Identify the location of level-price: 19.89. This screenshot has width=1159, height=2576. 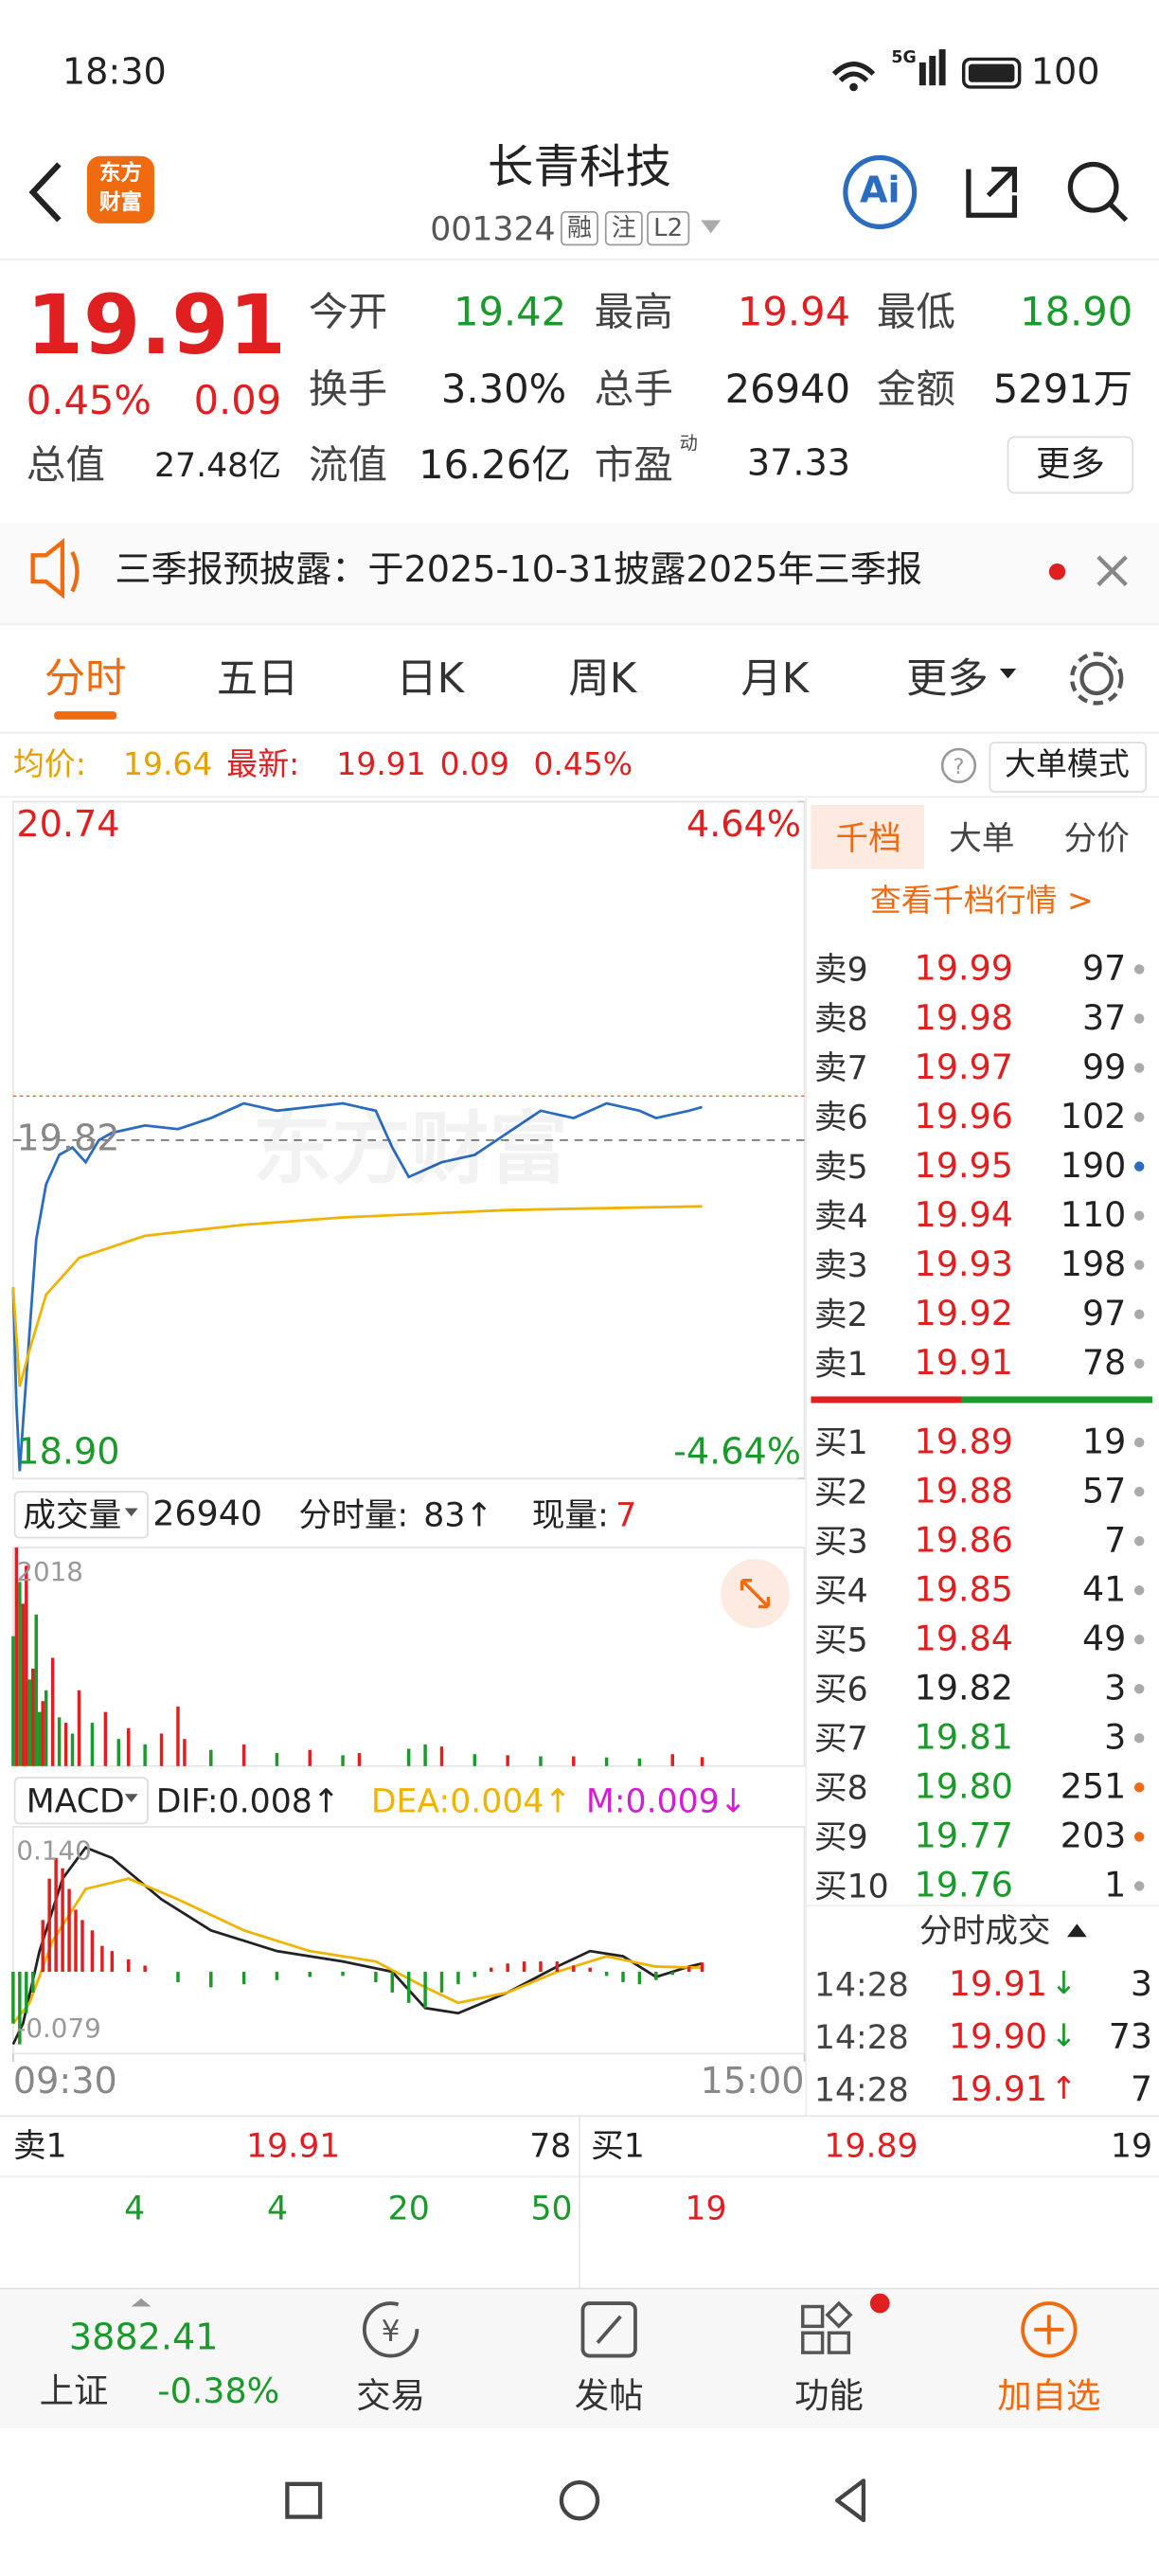
(871, 2145).